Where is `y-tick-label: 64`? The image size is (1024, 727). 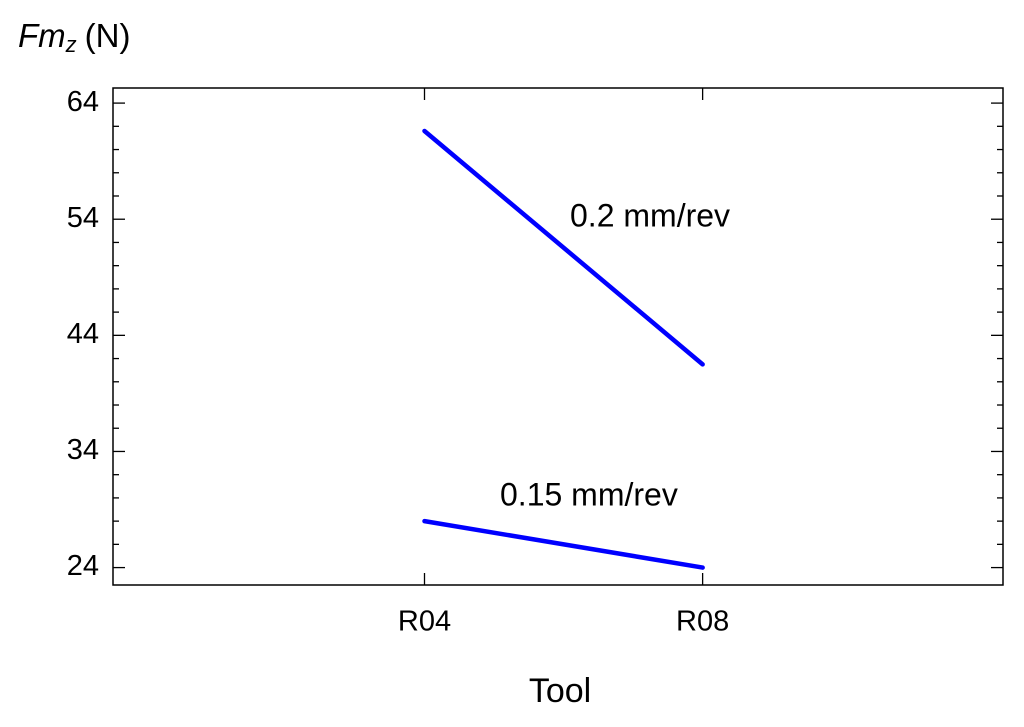 y-tick-label: 64 is located at coordinates (83, 102).